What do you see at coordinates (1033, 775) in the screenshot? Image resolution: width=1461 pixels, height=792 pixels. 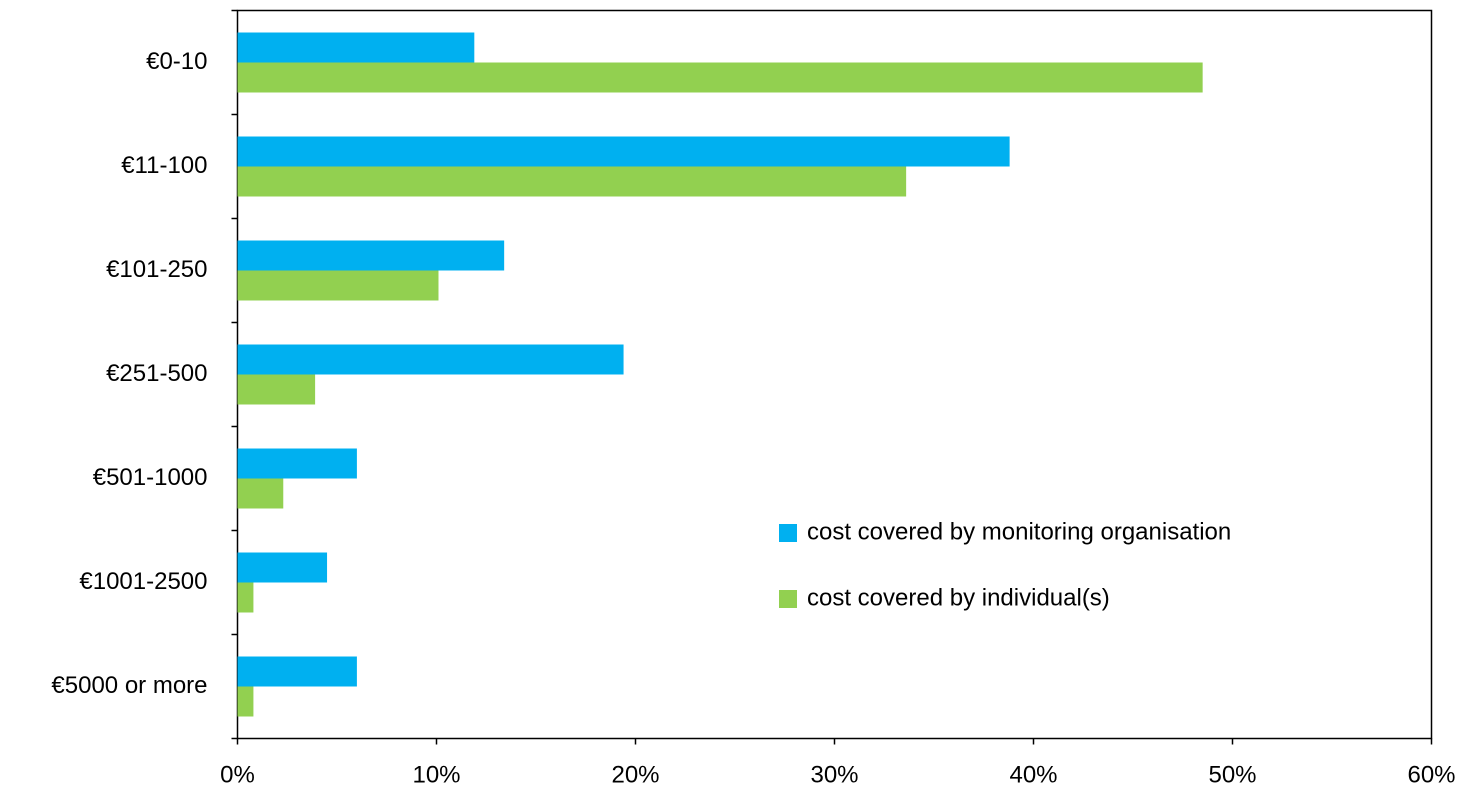 I see `x-tick-label: 40%` at bounding box center [1033, 775].